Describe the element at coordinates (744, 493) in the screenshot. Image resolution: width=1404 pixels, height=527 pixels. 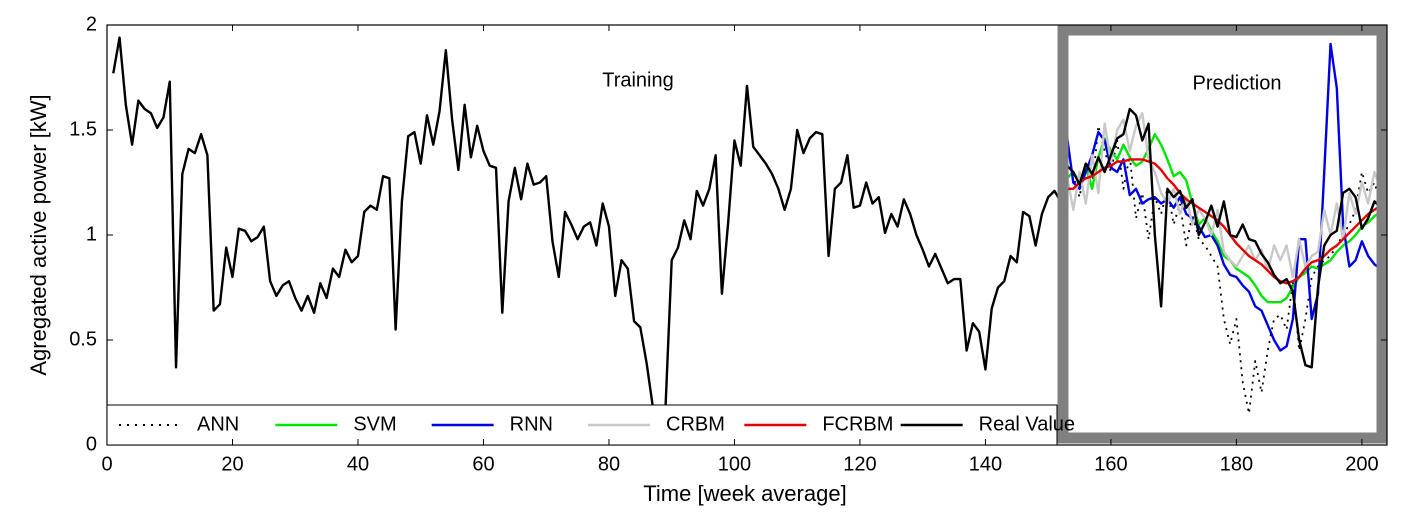
I see `x-axis-label: Time [week average]` at that location.